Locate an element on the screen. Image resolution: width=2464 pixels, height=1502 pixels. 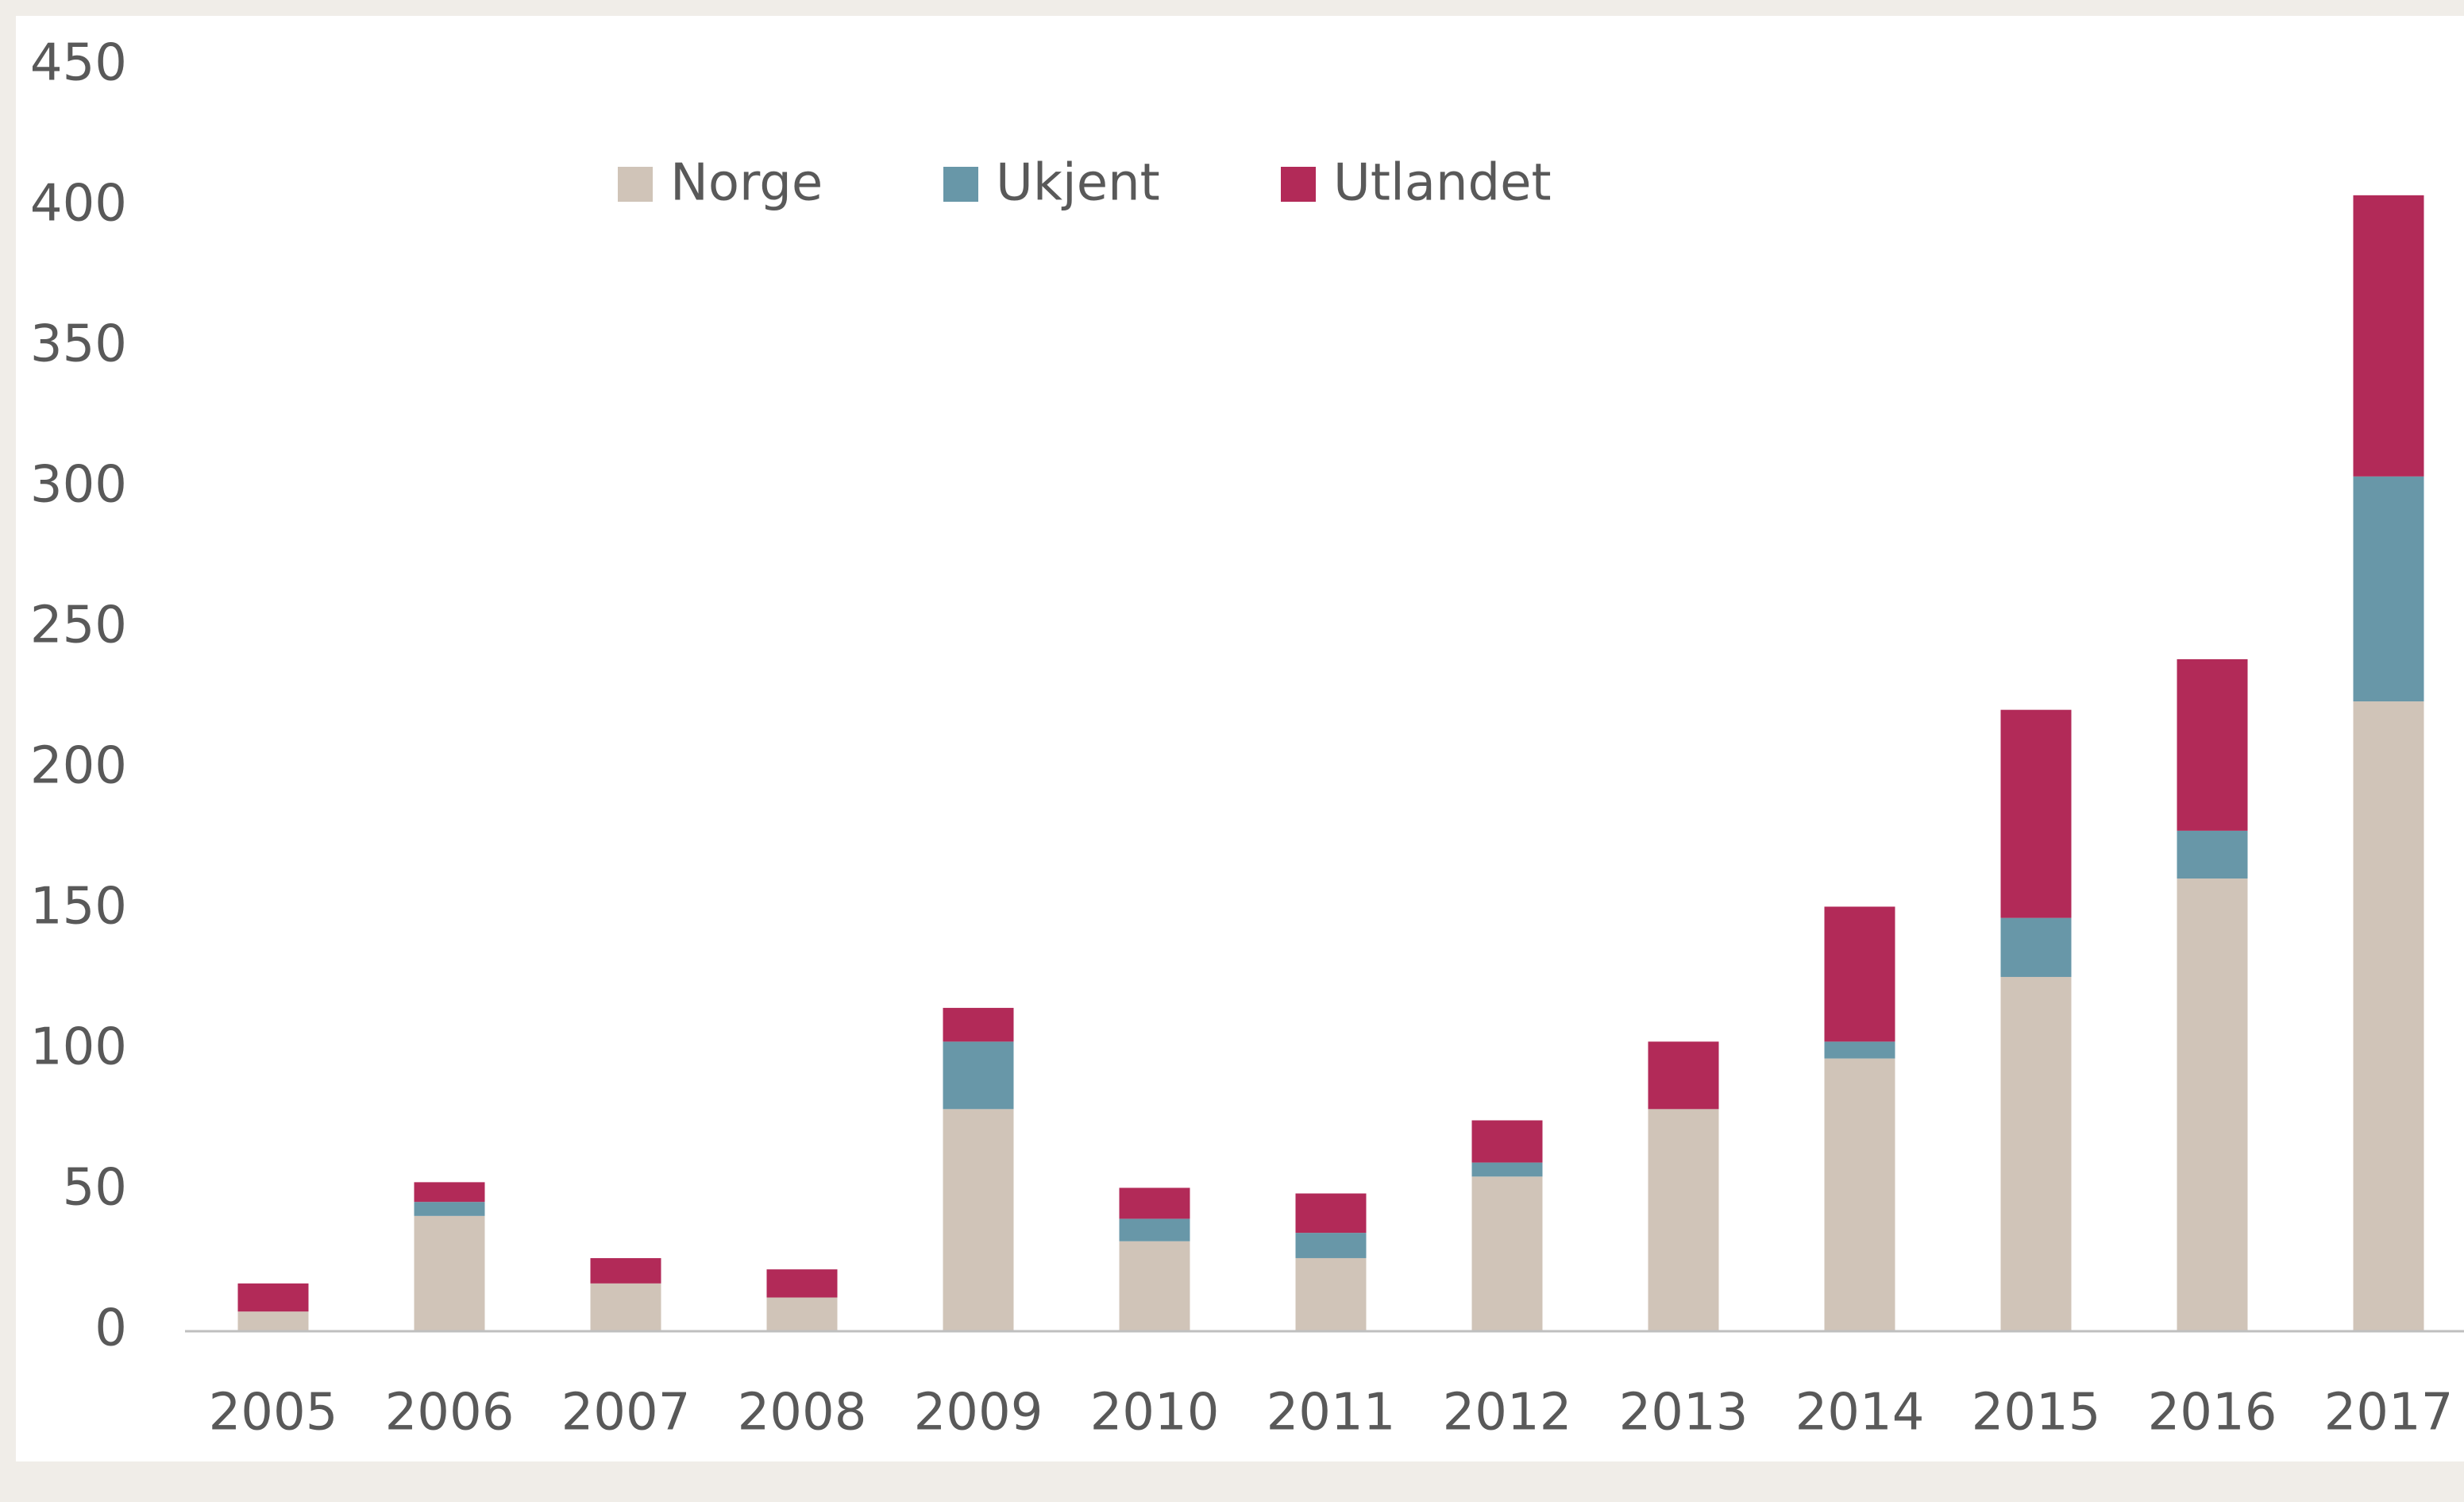
x-tick-label: 2012 is located at coordinates (1507, 1413).